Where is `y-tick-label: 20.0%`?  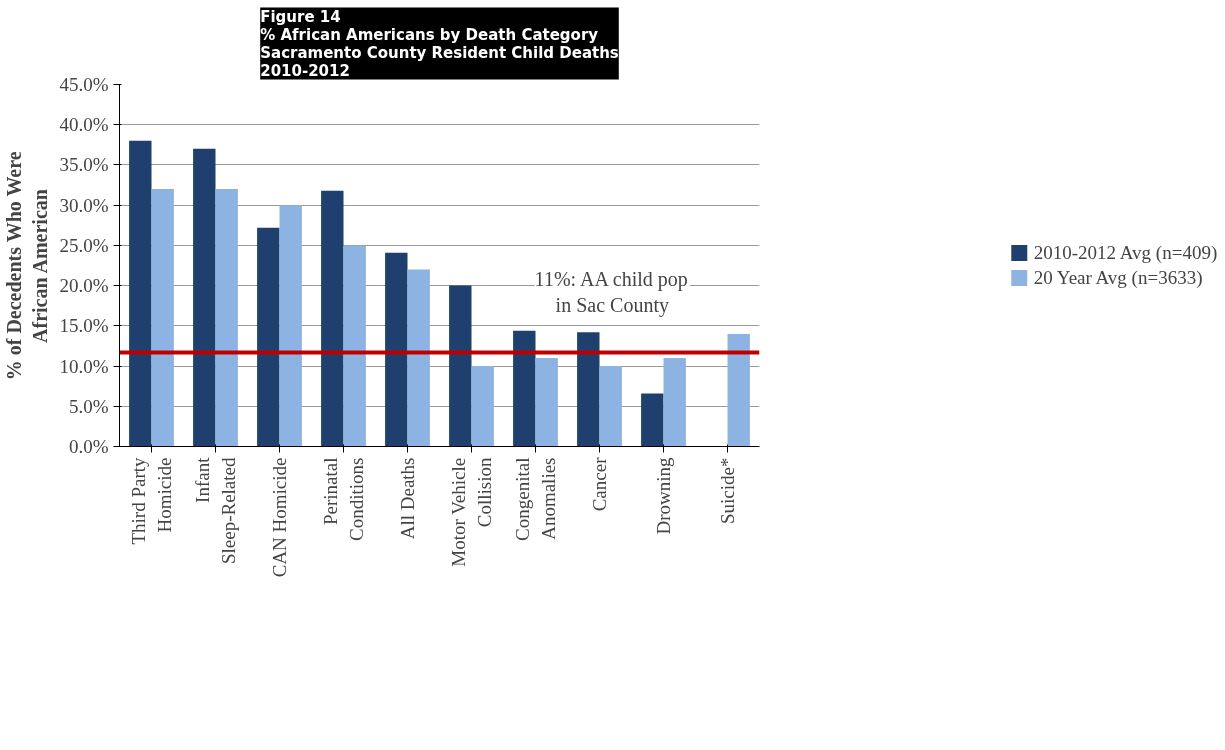
y-tick-label: 20.0% is located at coordinates (84, 286).